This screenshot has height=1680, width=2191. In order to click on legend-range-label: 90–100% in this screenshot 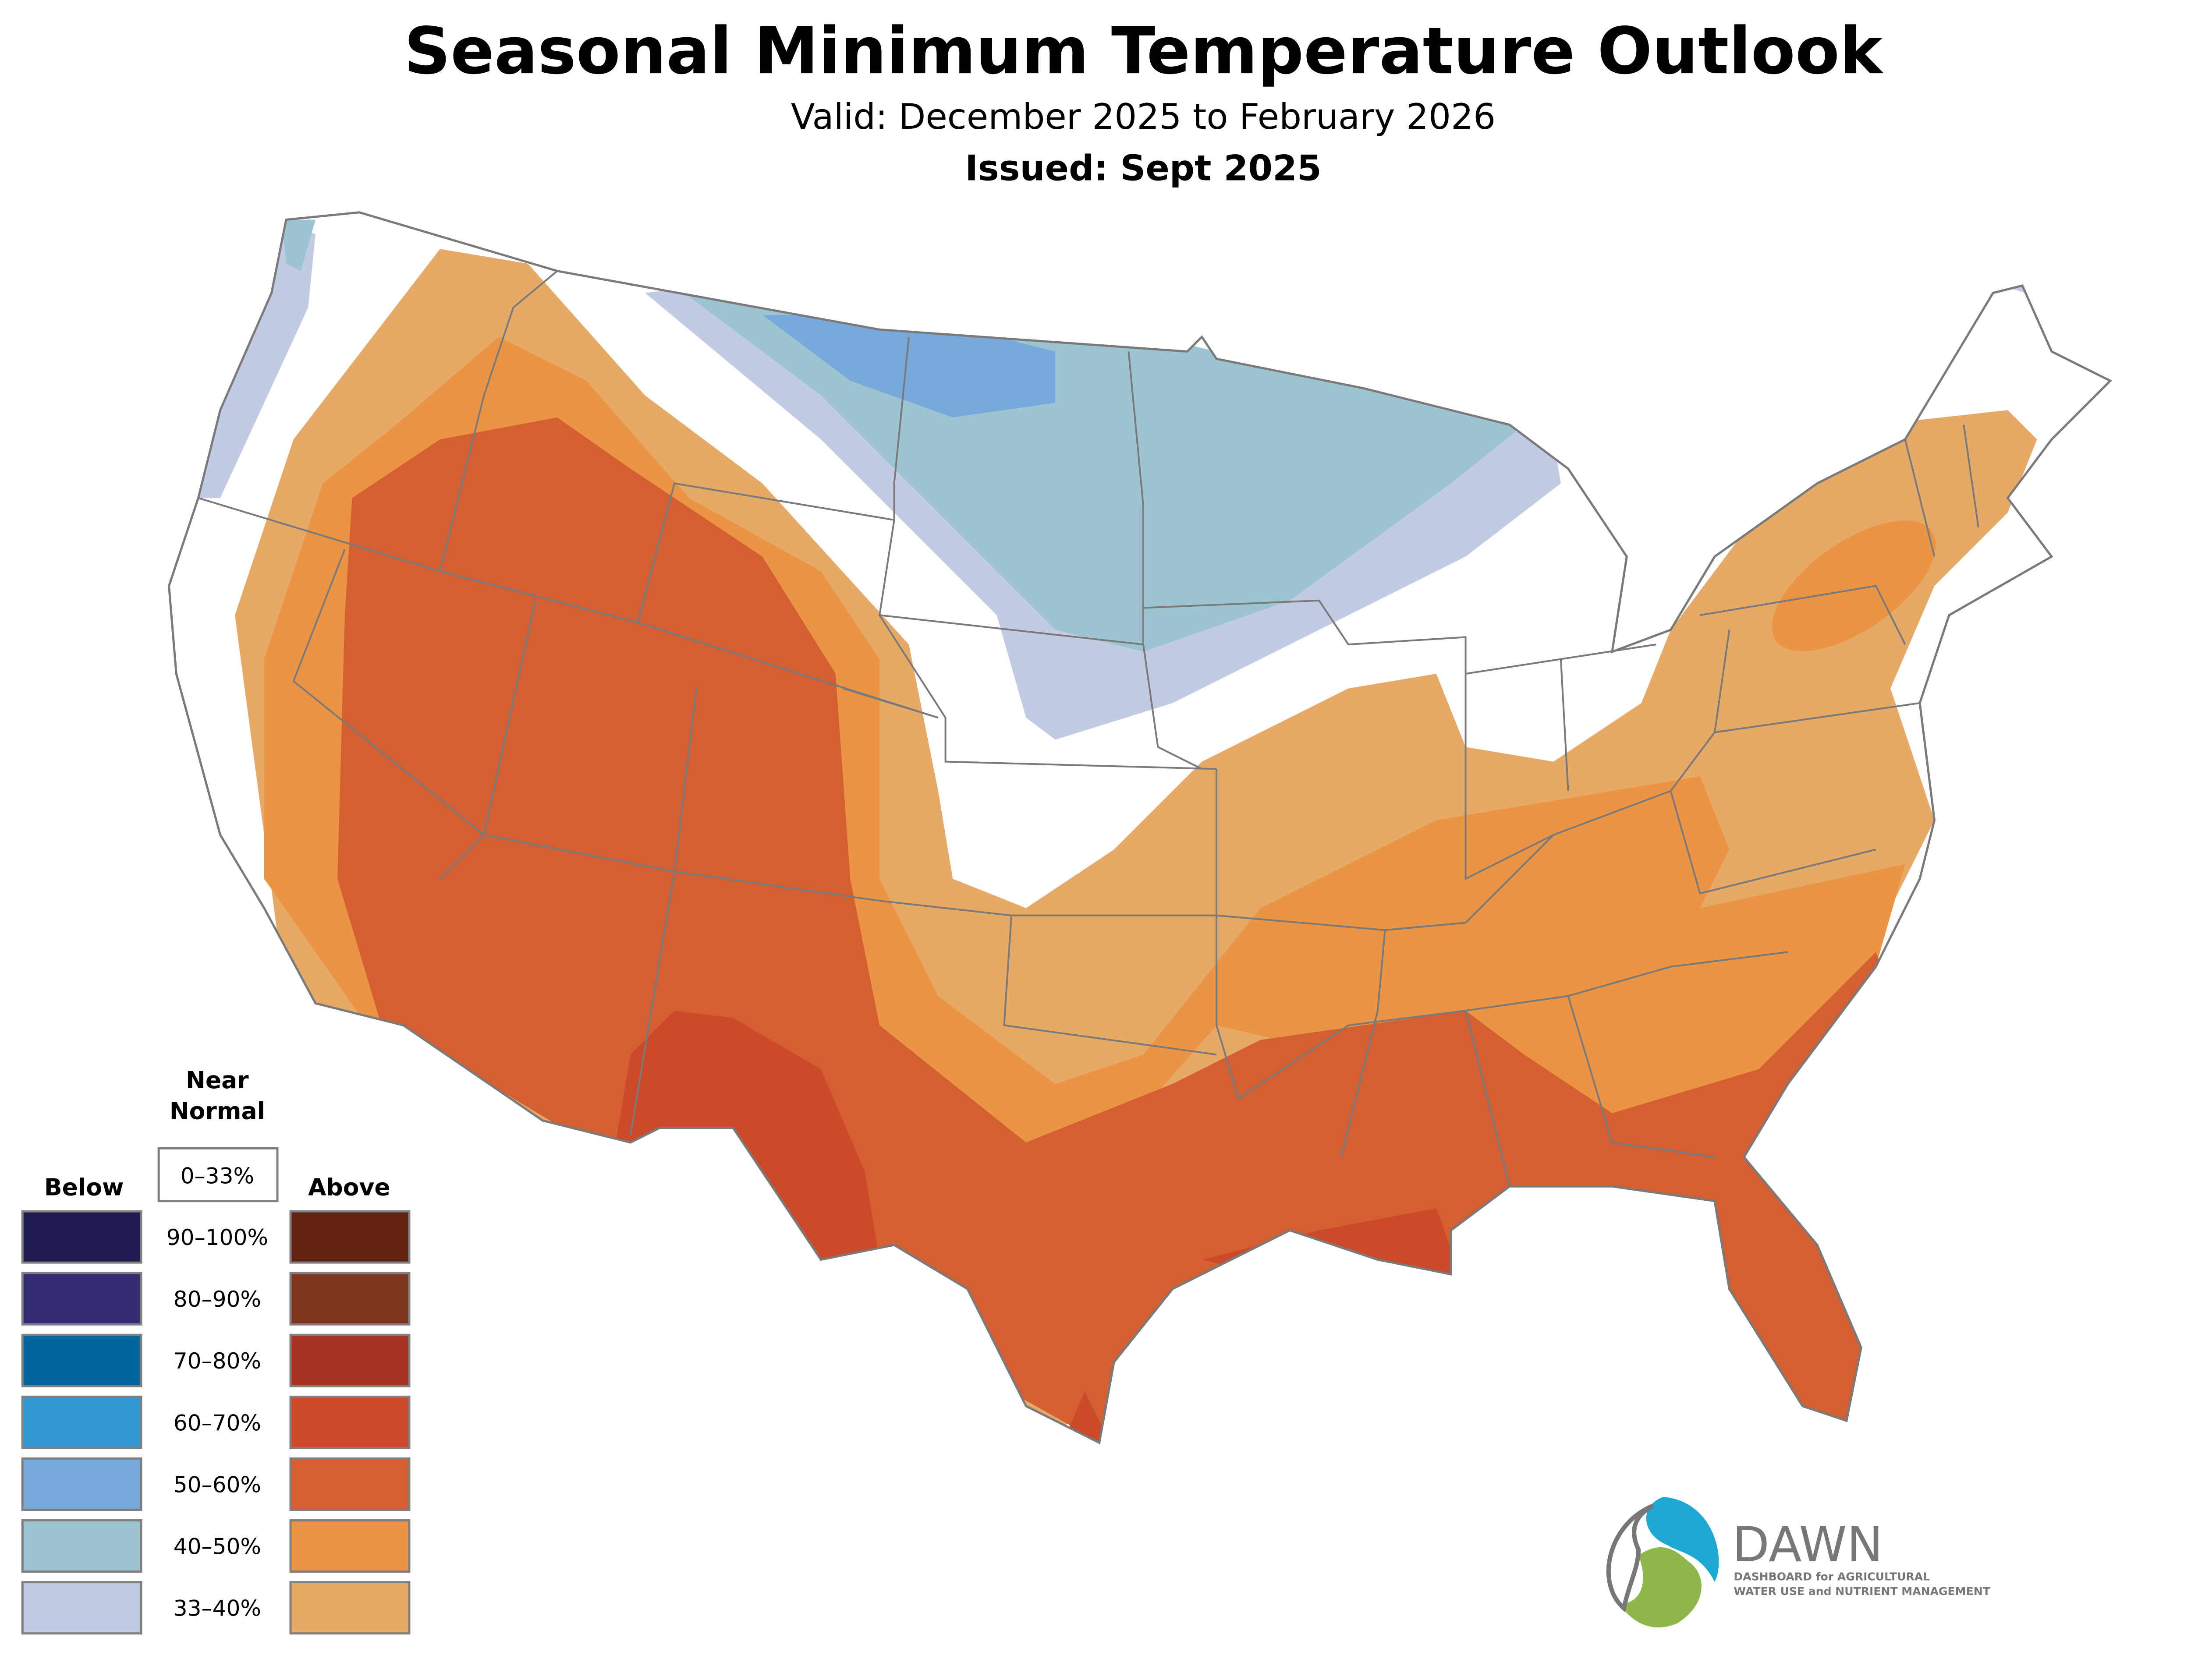, I will do `click(217, 1237)`.